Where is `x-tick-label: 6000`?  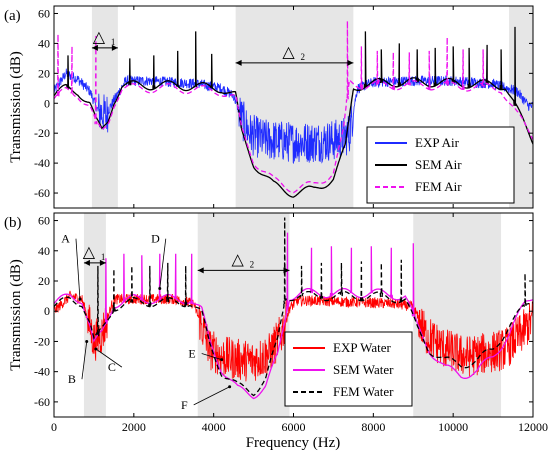 x-tick-label: 6000 is located at coordinates (294, 427).